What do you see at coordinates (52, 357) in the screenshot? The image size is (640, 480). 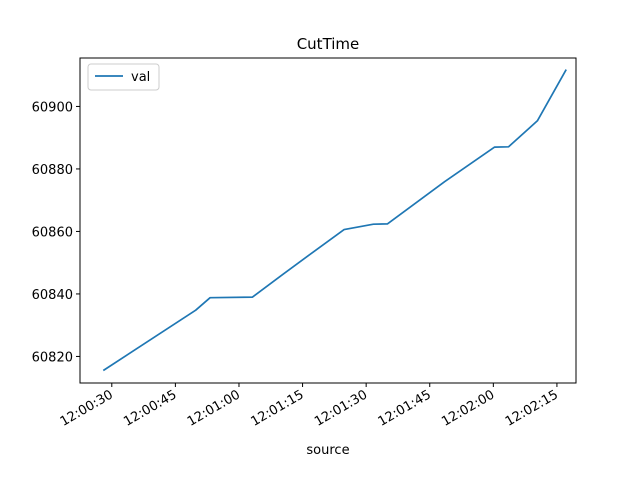 I see `y-tick-label: 60820` at bounding box center [52, 357].